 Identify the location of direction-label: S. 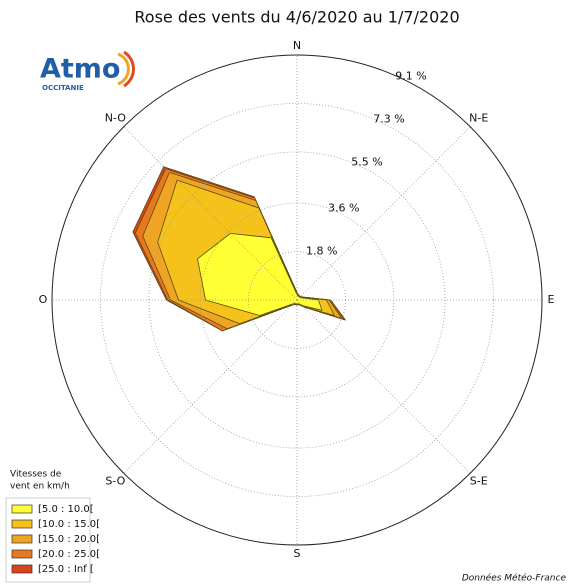
(297, 553).